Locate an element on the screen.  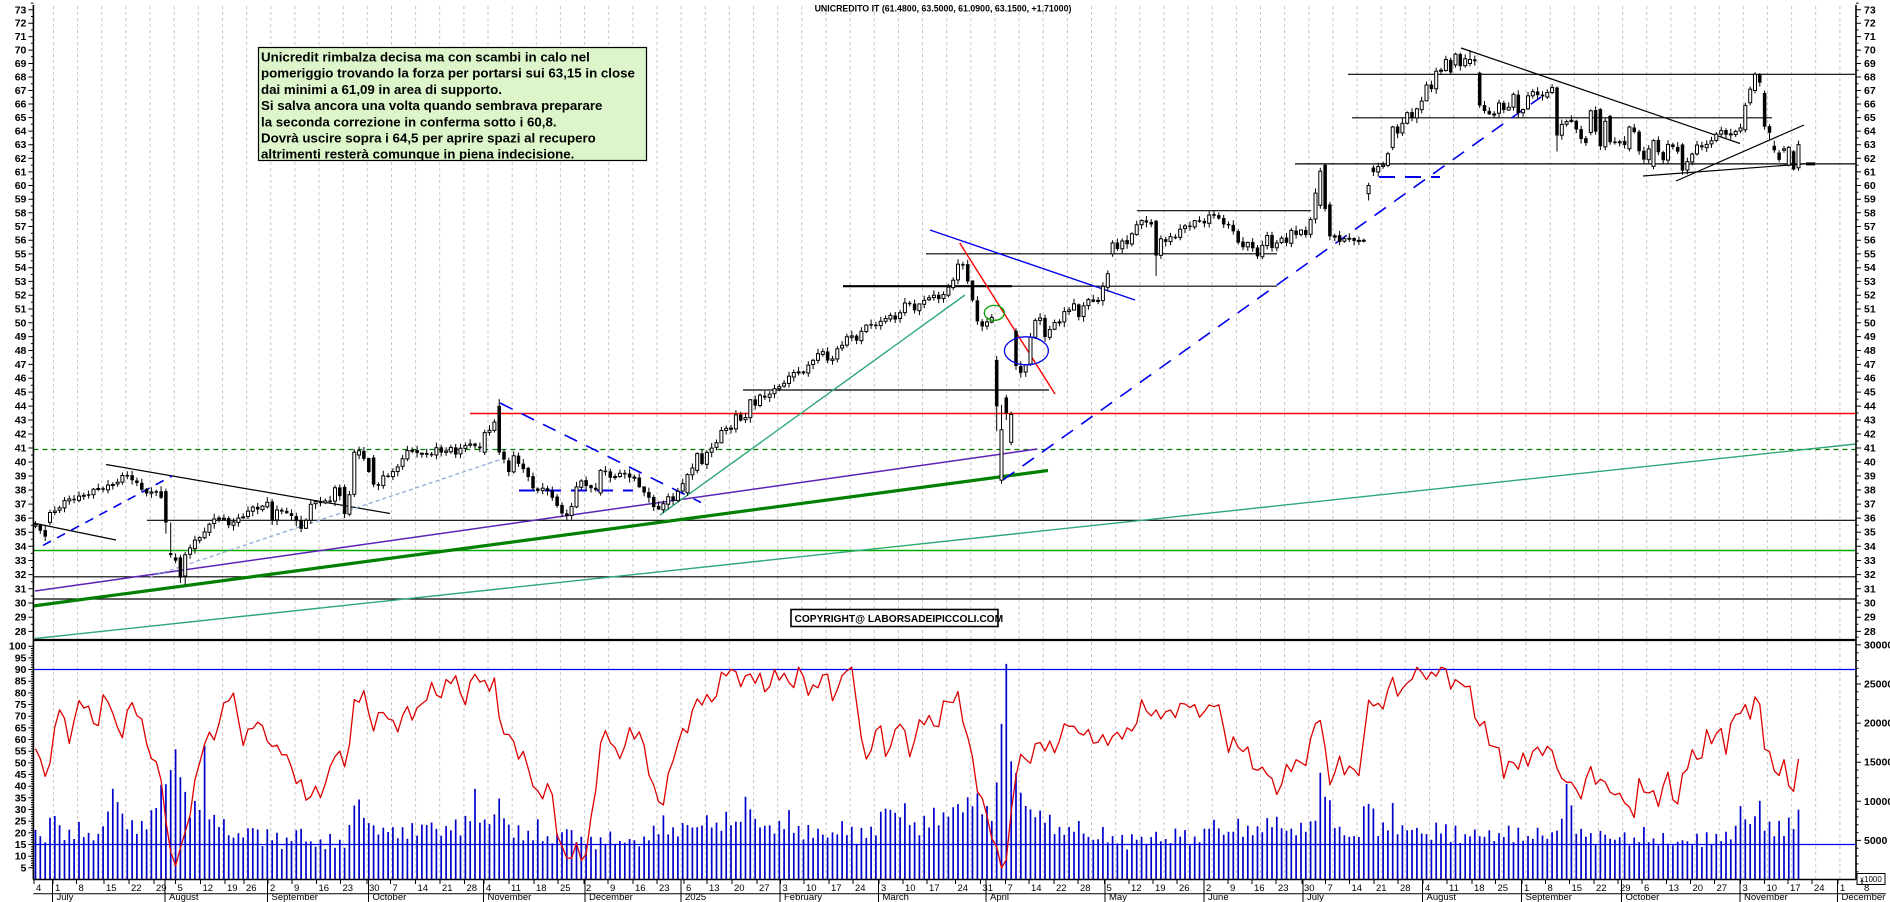
svg-text: 25 is located at coordinates (21, 822).